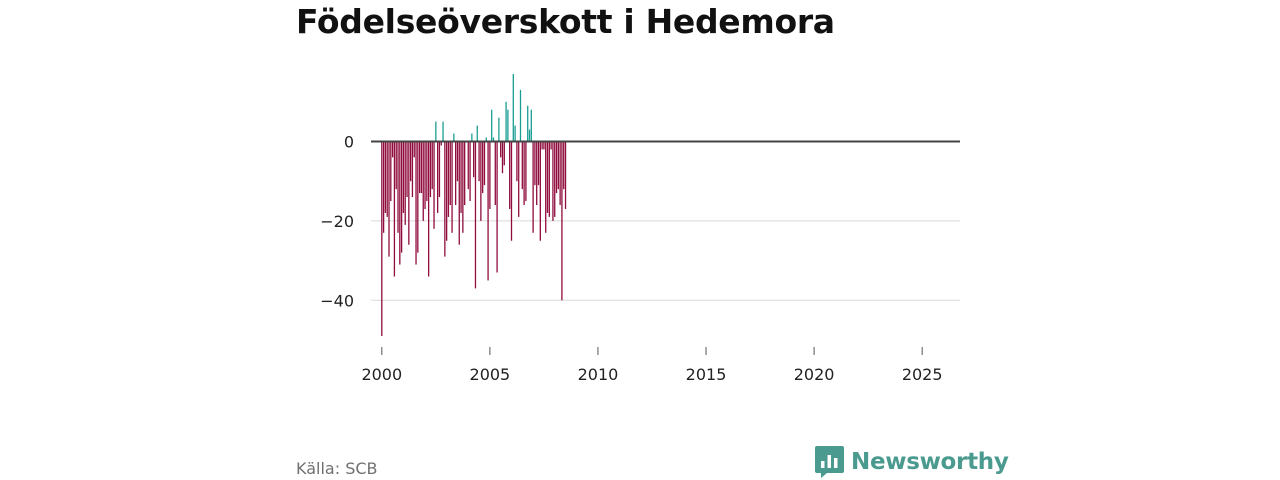 This screenshot has width=1280, height=480. I want to click on x-tick-label: 2010, so click(598, 374).